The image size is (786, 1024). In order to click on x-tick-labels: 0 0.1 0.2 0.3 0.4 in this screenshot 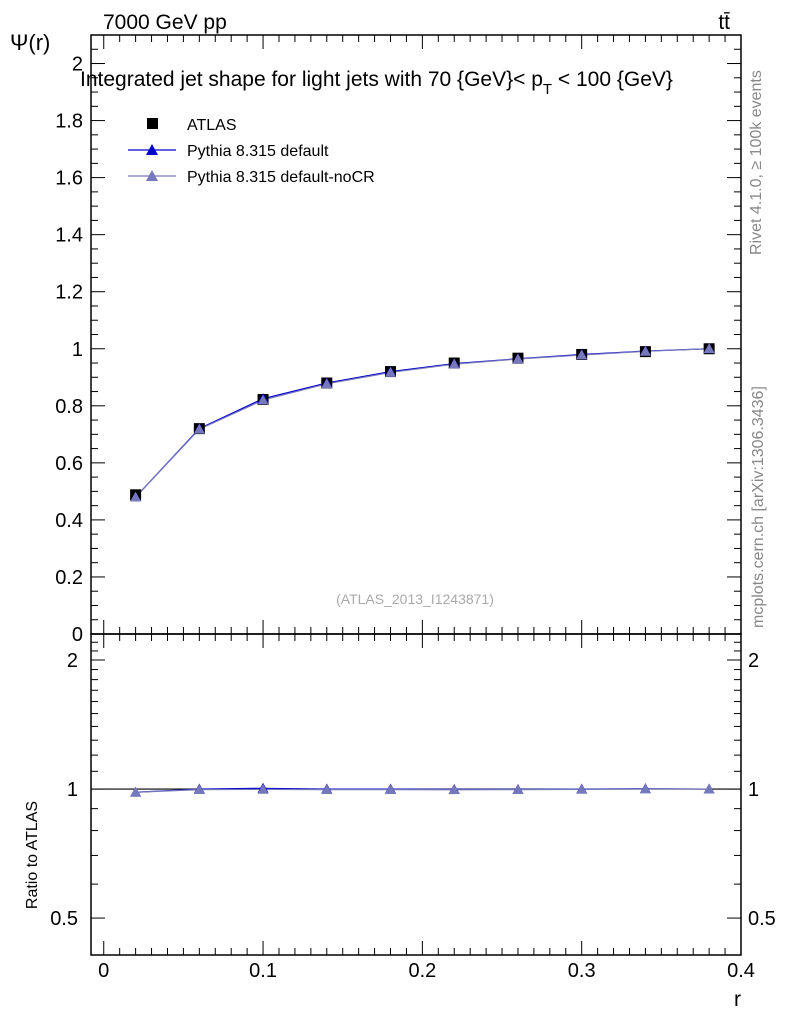, I will do `click(426, 971)`.